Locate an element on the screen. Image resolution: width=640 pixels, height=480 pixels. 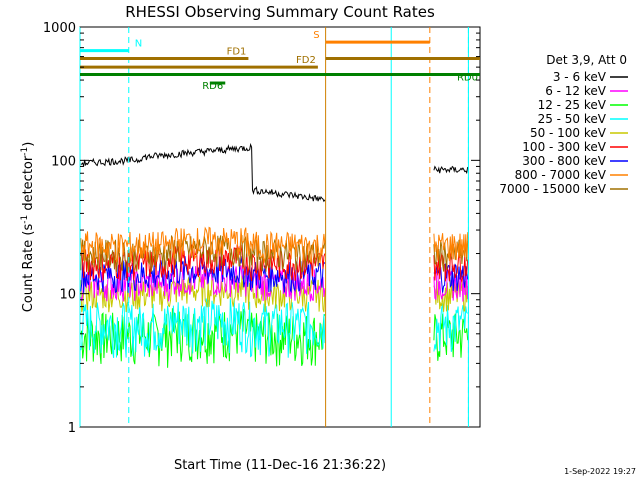
y-tick-label: 10 is located at coordinates (67, 295).